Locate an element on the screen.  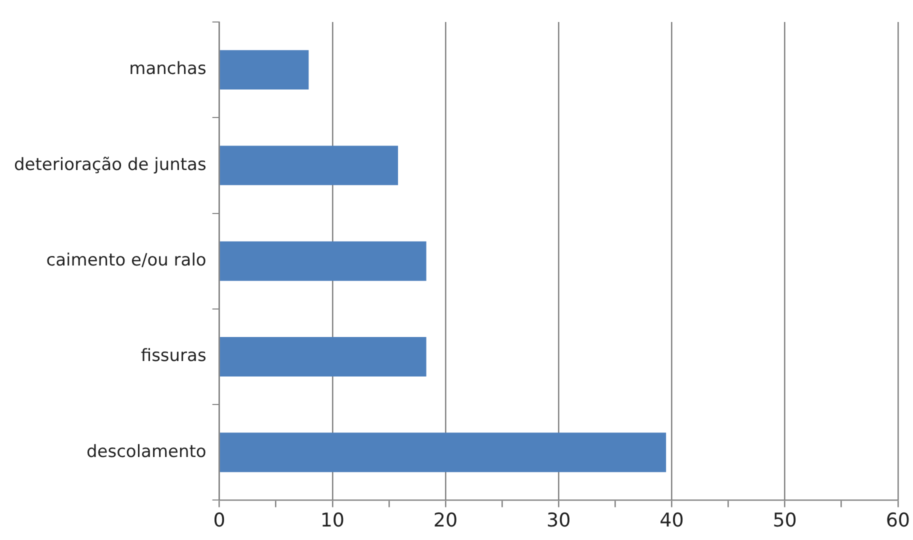
y-tick-label: deterioração de juntas is located at coordinates (110, 164).